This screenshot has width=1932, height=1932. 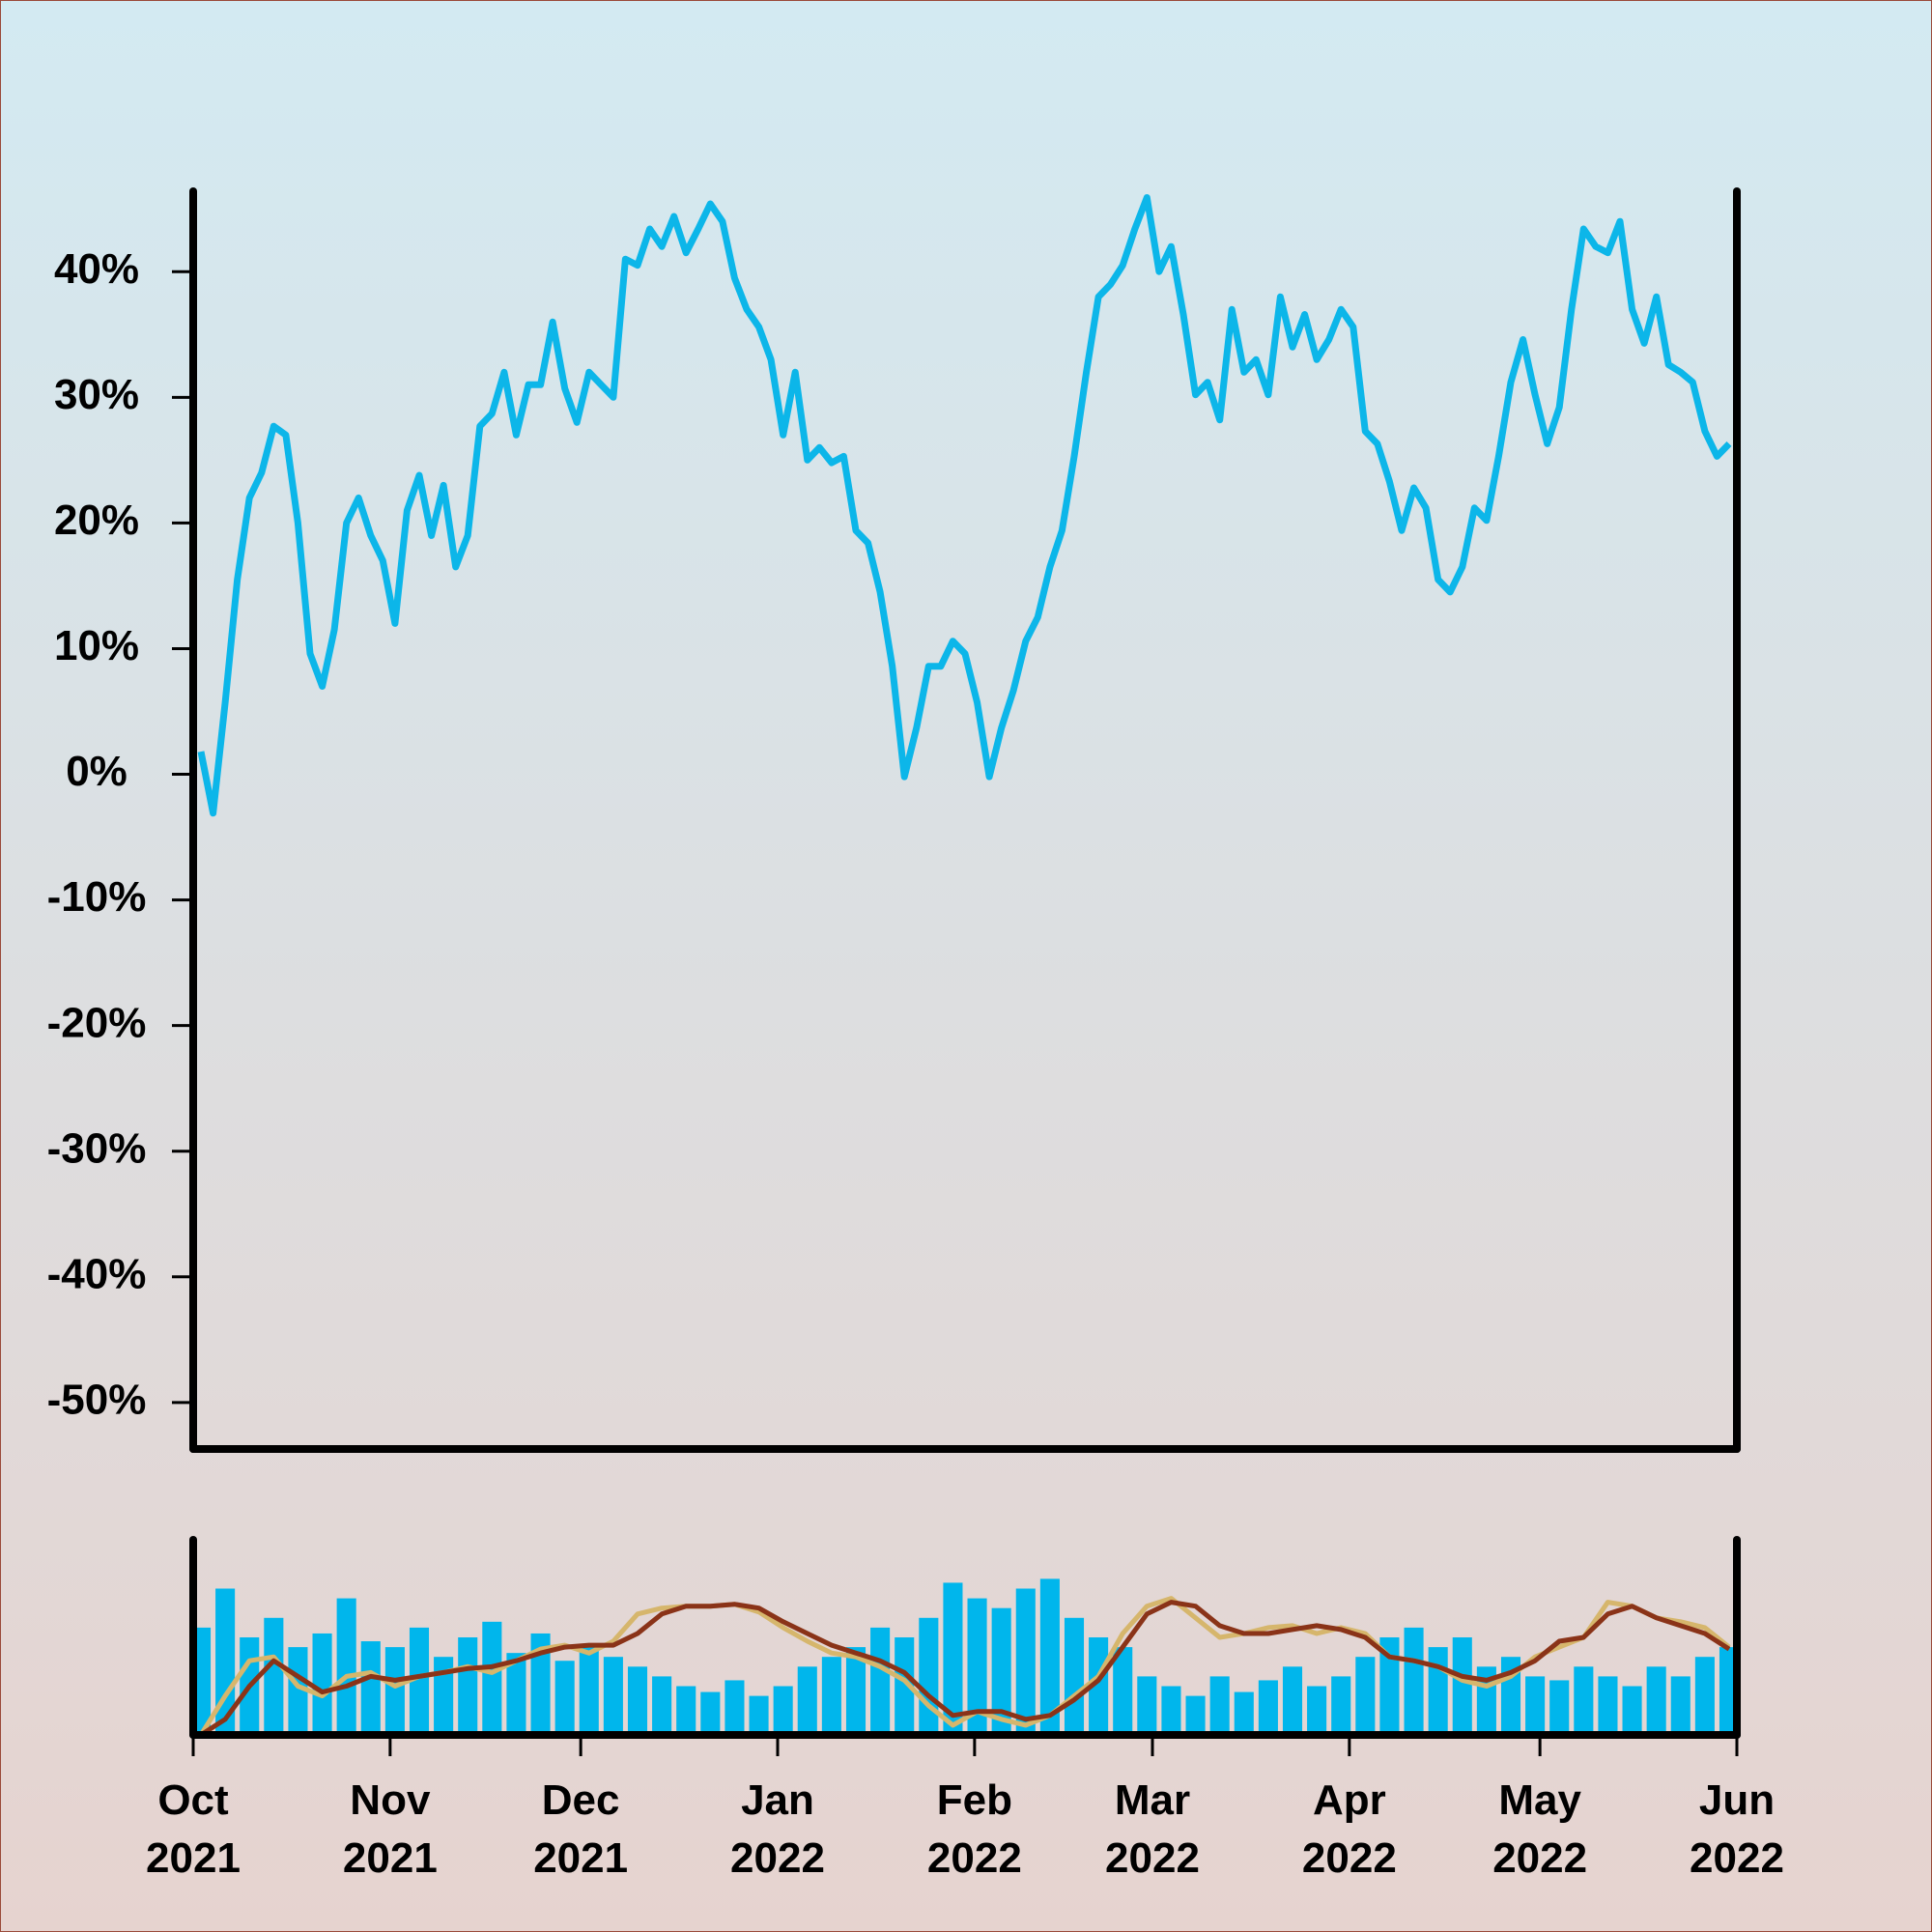 I want to click on x-tick-label: Jun 2022, so click(x=1737, y=1829).